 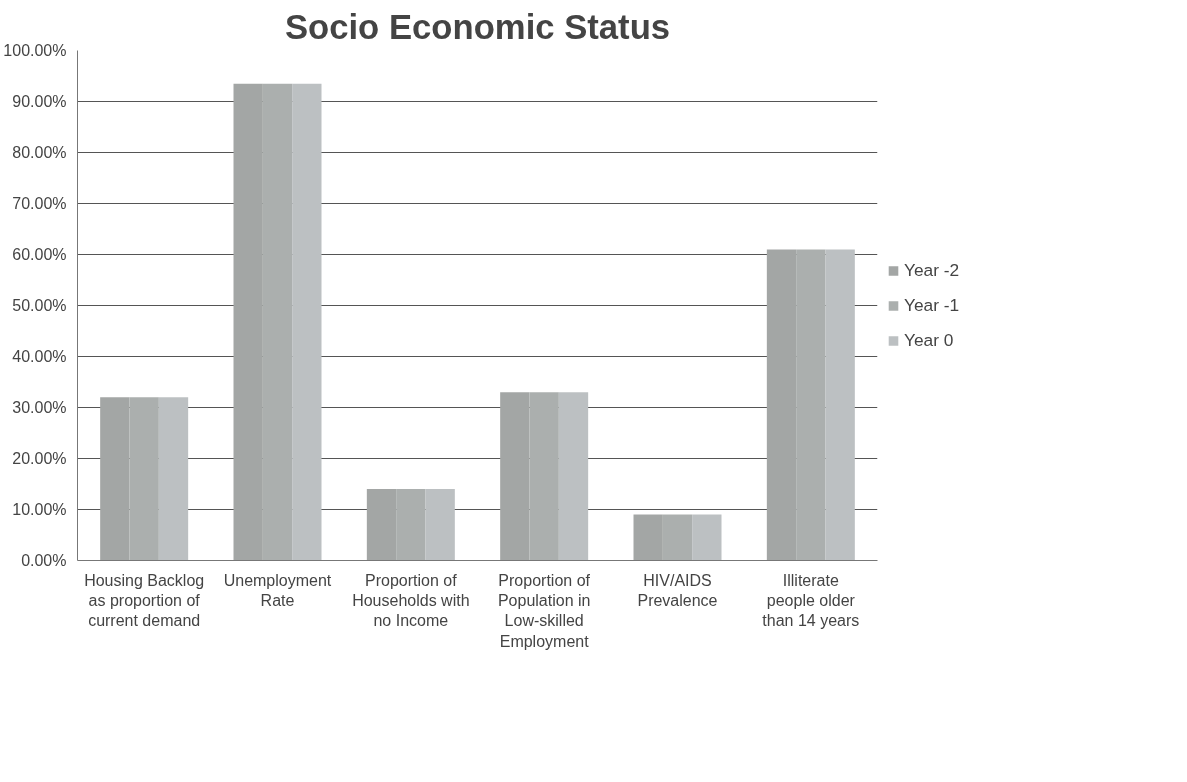 What do you see at coordinates (39, 407) in the screenshot?
I see `y-tick-label: 30.00%` at bounding box center [39, 407].